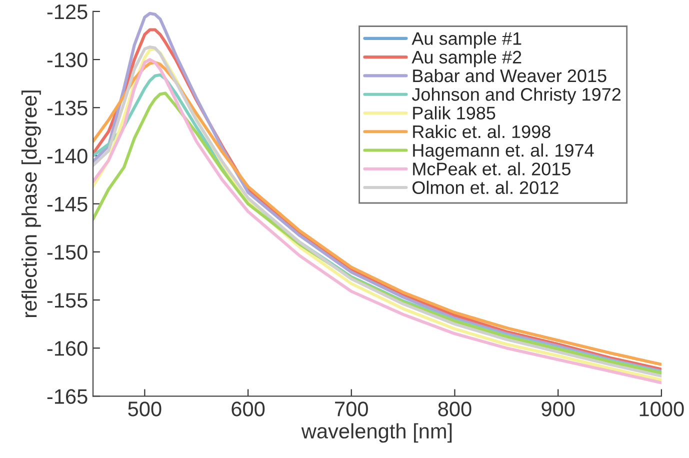  Describe the element at coordinates (67, 300) in the screenshot. I see `y-tick-label: -155` at that location.